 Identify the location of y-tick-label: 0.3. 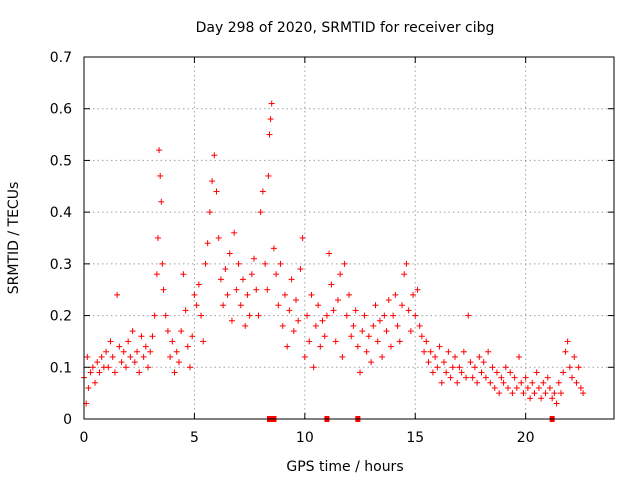
(61, 265).